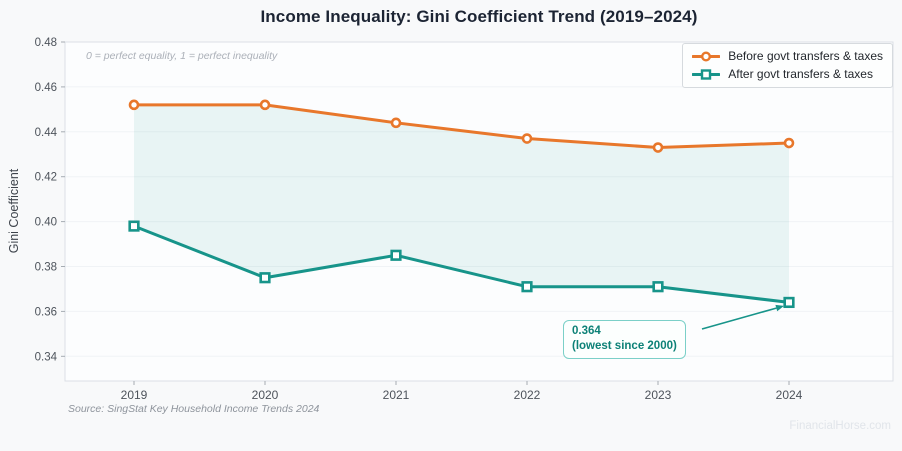  What do you see at coordinates (46, 88) in the screenshot?
I see `y-tick-label: 0.46` at bounding box center [46, 88].